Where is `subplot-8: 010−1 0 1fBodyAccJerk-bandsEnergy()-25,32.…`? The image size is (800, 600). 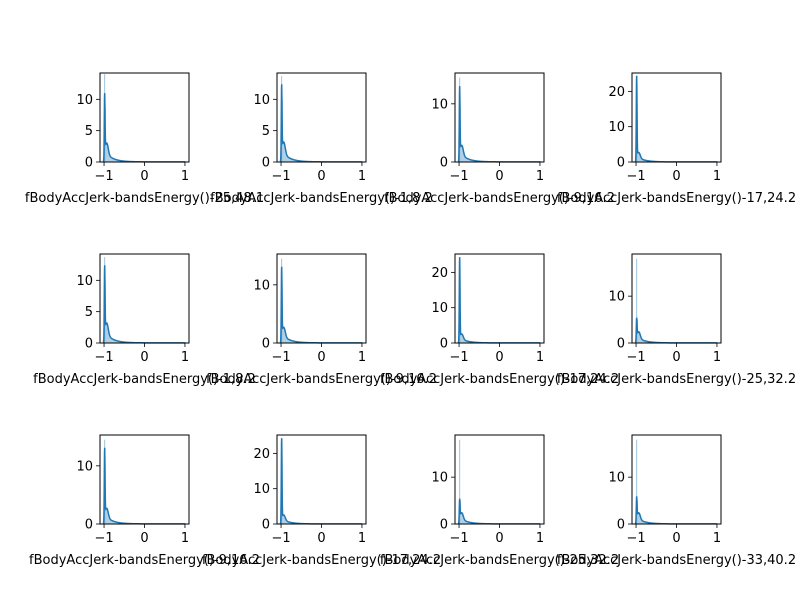 subplot-8: 010−1 0 1fBodyAccJerk-bandsEnergy()-25,32.… is located at coordinates (676, 320).